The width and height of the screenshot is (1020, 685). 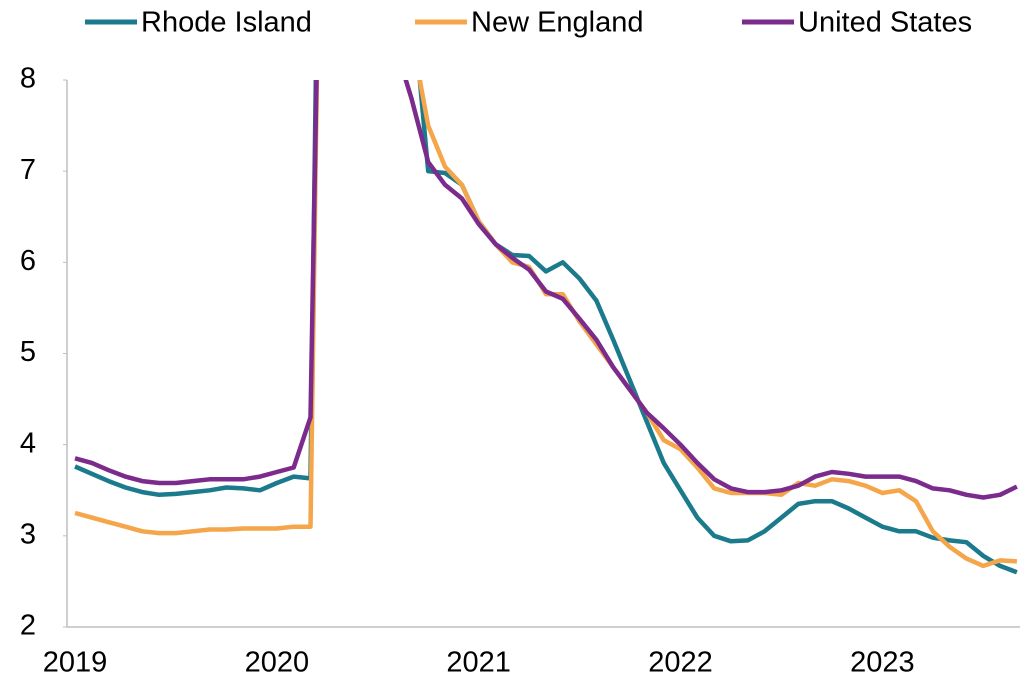 What do you see at coordinates (28, 79) in the screenshot?
I see `y-tick-label: 8` at bounding box center [28, 79].